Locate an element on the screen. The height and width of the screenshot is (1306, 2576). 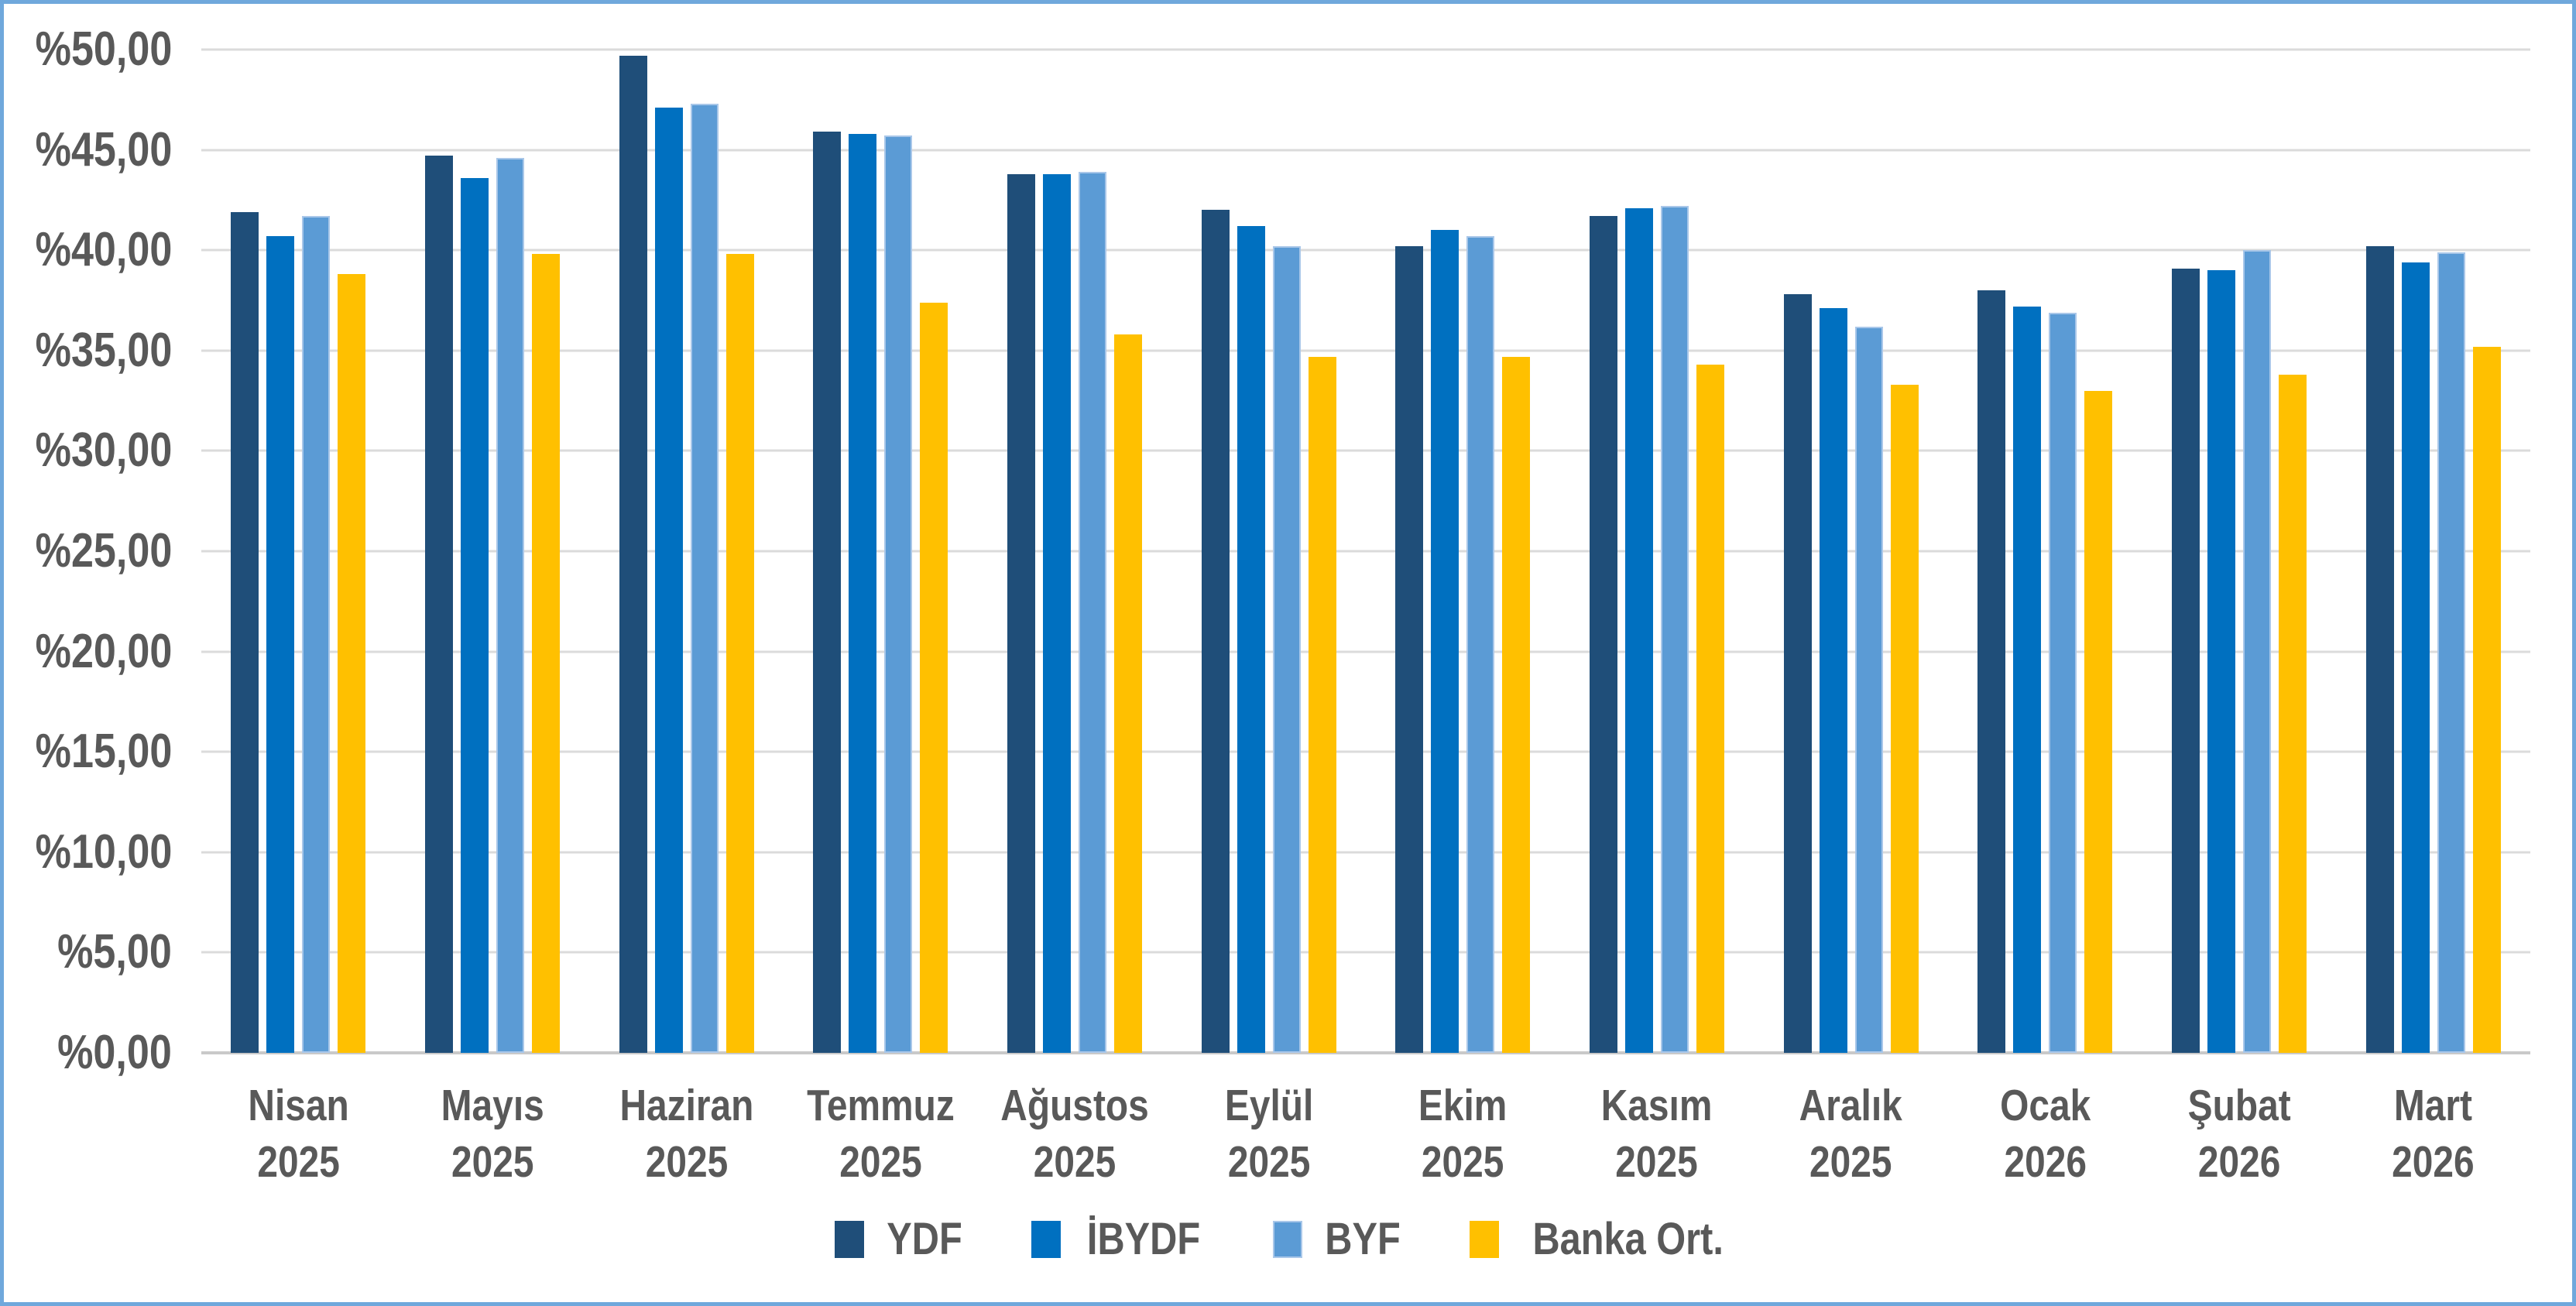
legend-item-banka-ort: Banka Ort. is located at coordinates (1605, 1239).